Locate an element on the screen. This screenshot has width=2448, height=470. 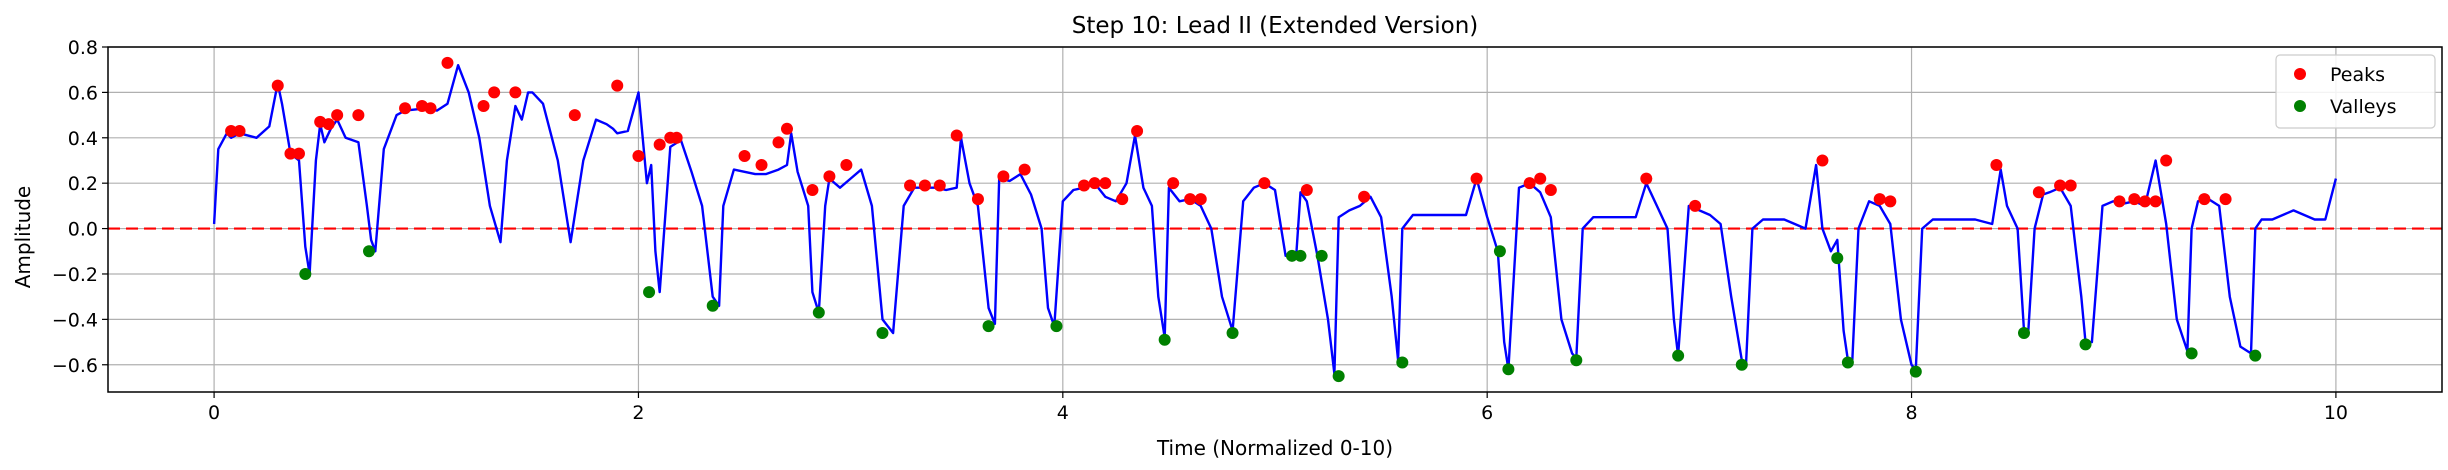
x-tick-label: 8 is located at coordinates (1911, 413).